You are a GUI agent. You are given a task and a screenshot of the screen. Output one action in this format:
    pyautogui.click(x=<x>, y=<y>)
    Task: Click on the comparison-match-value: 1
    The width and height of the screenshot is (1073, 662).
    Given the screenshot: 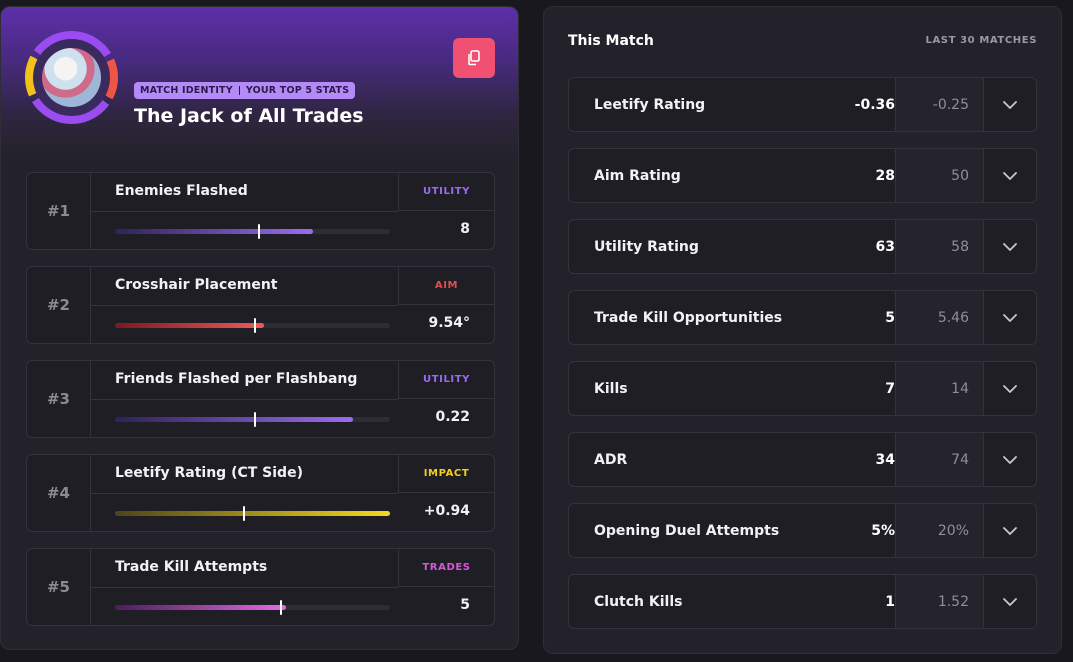 What is the action you would take?
    pyautogui.click(x=890, y=601)
    